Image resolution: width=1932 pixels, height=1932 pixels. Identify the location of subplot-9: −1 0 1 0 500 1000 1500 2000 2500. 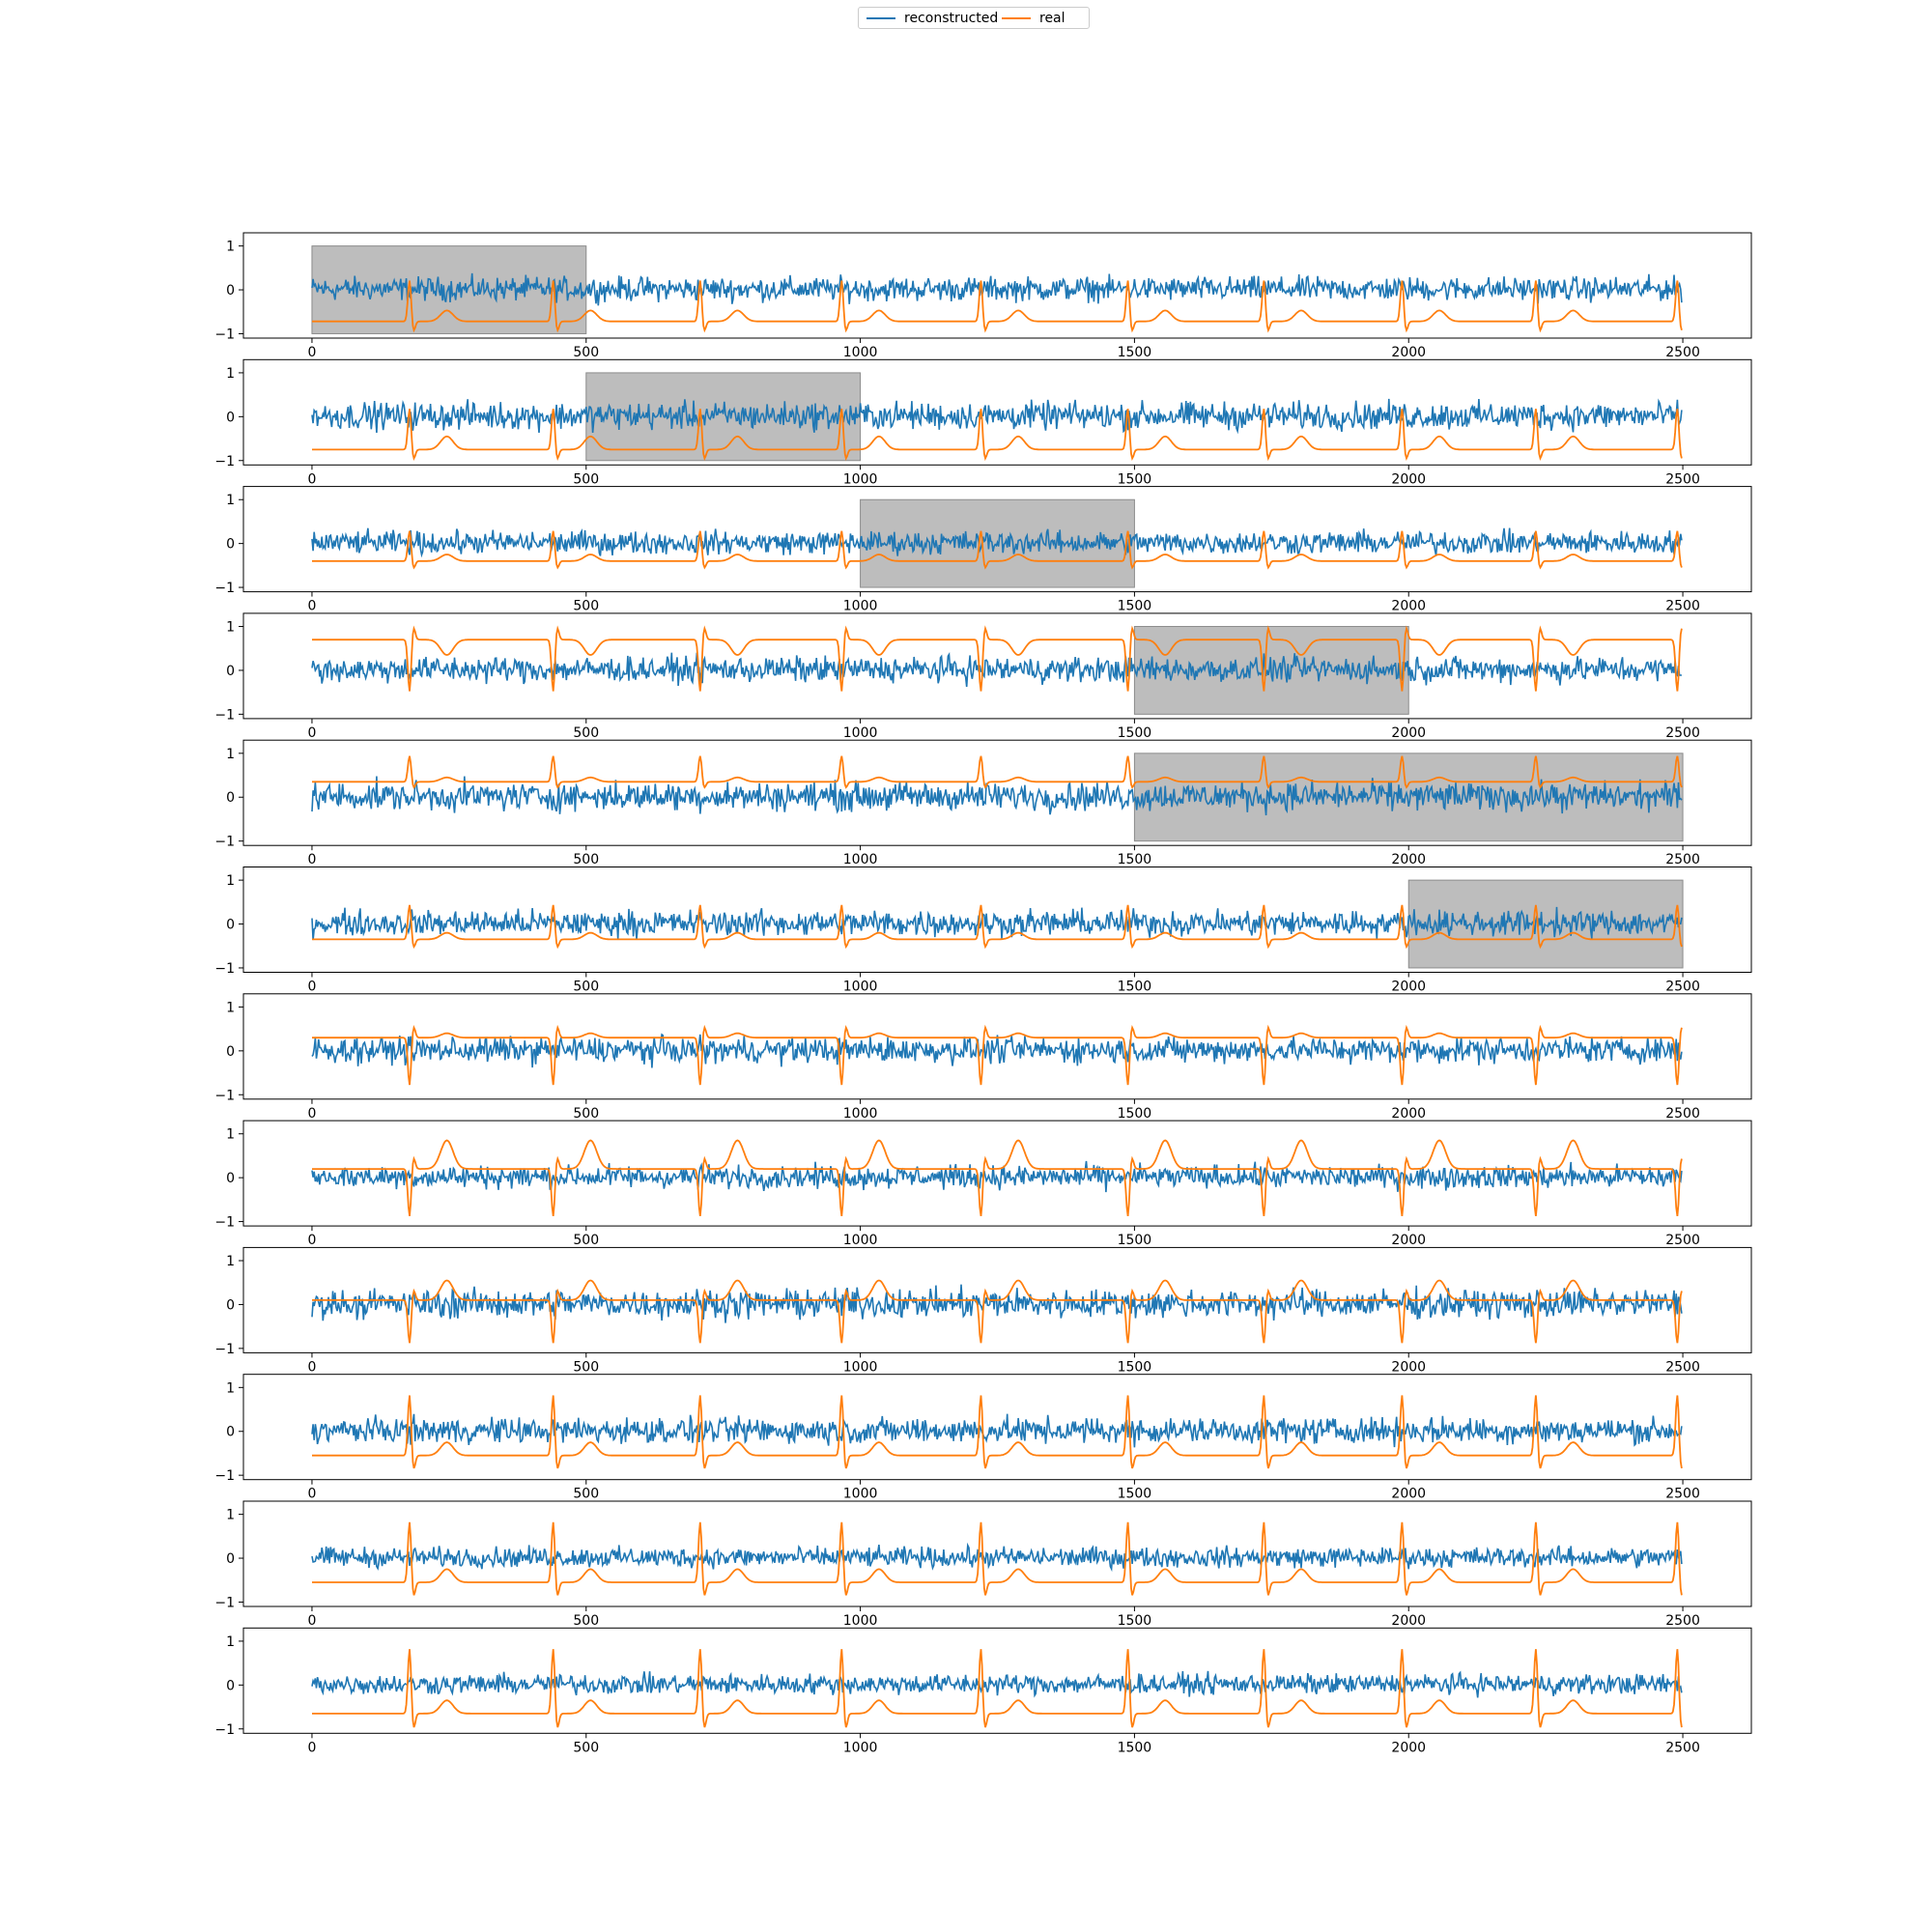
(982, 1311).